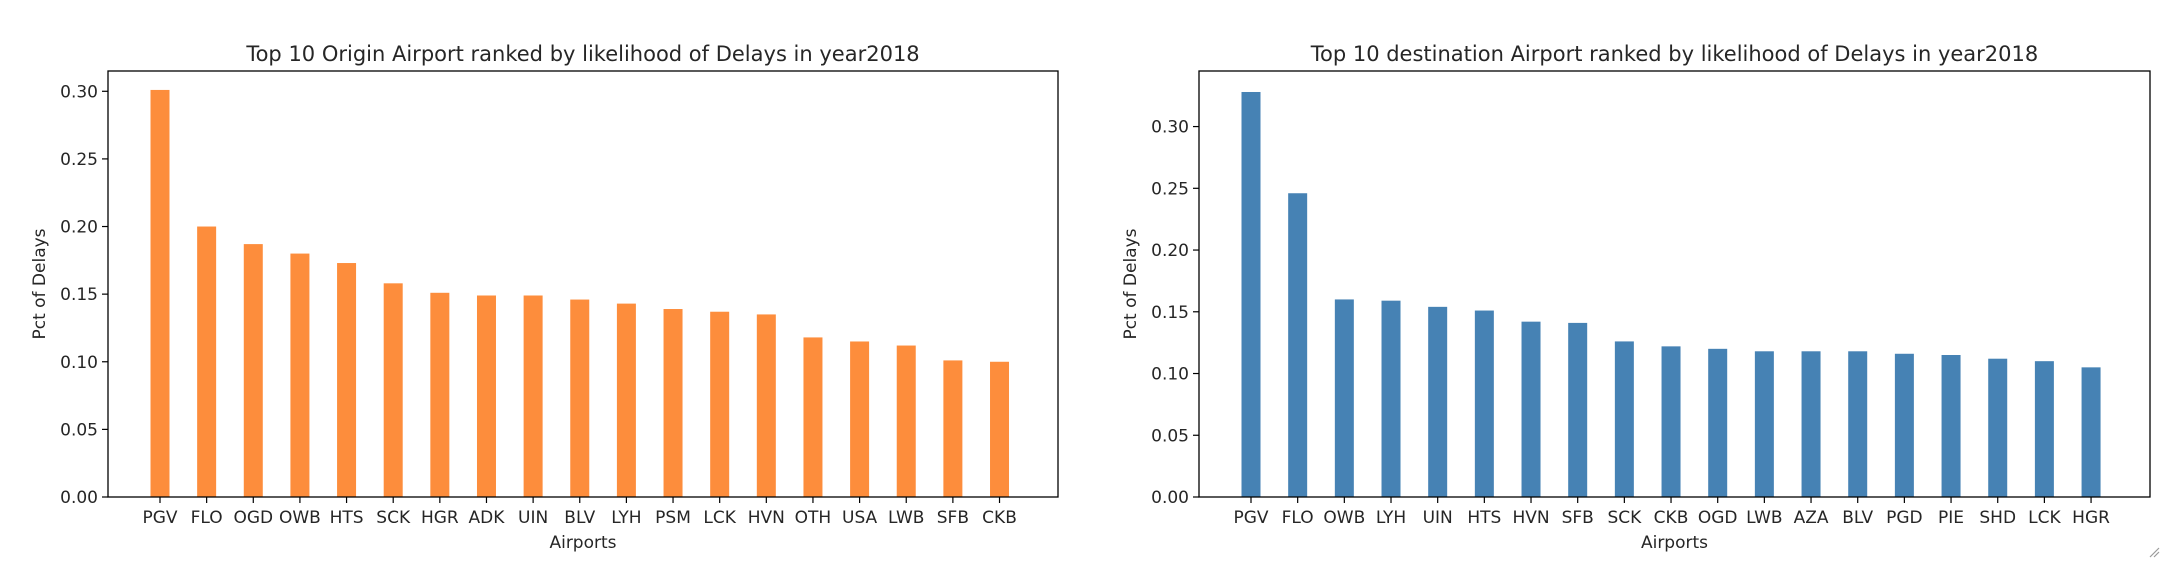  I want to click on resize-handle-icon, so click(2154, 552).